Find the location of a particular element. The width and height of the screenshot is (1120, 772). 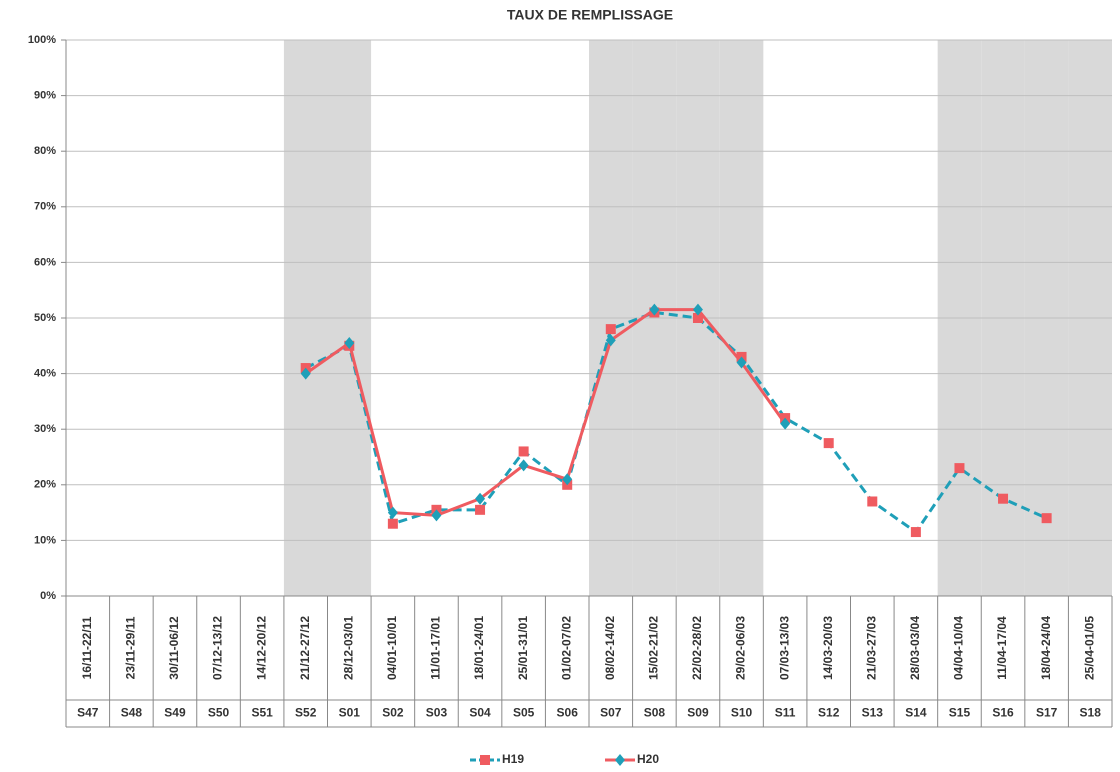

week-label: S04 is located at coordinates (480, 713).